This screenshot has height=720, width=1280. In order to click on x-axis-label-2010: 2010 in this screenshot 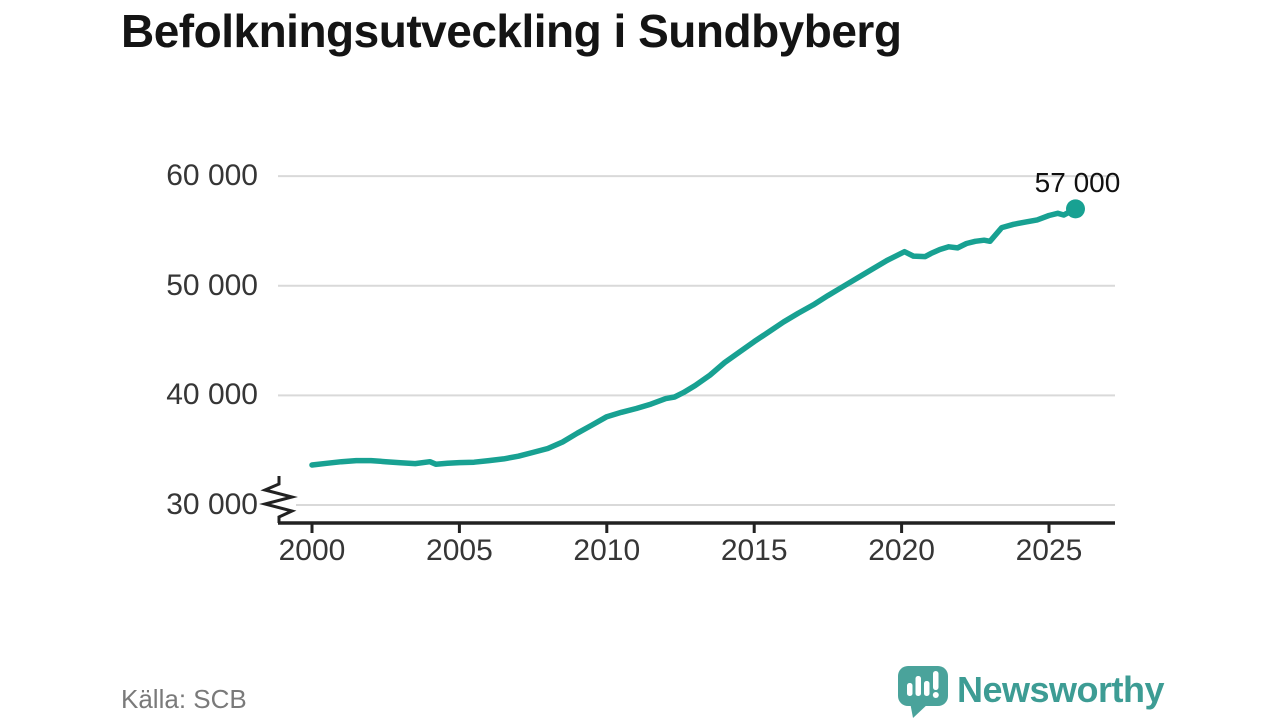, I will do `click(607, 550)`.